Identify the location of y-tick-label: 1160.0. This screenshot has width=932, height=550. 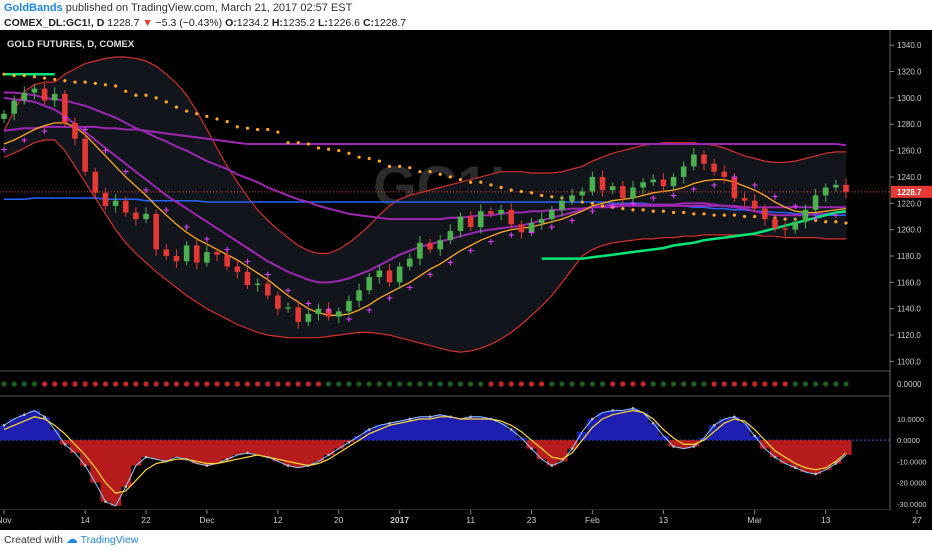
(909, 282).